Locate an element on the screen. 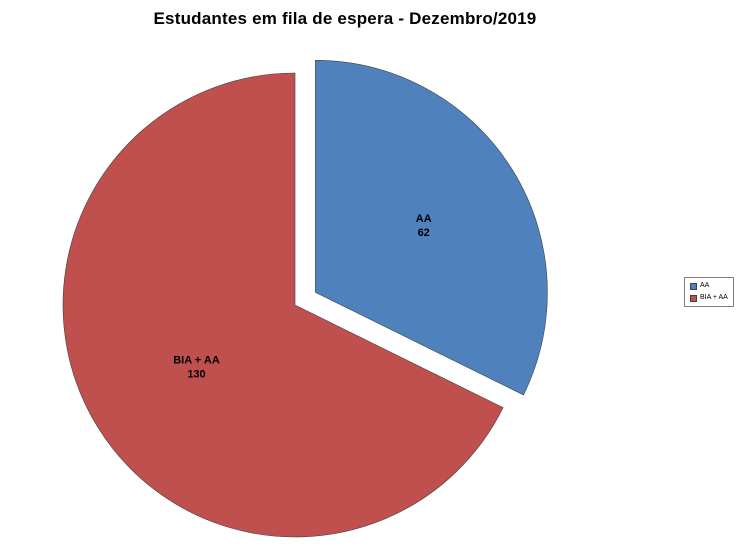 Image resolution: width=738 pixels, height=559 pixels. legend-item-label: BIA + AA is located at coordinates (714, 297).